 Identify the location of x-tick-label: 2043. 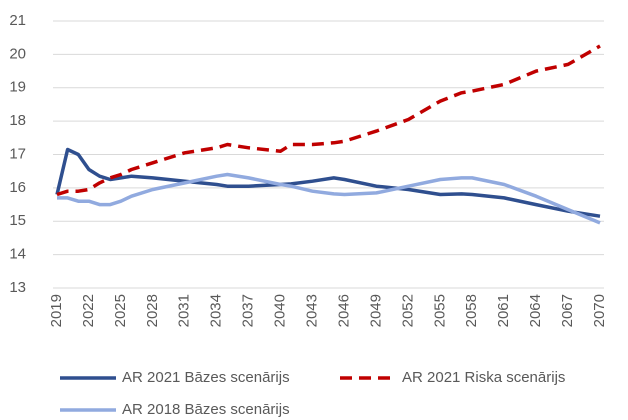
(311, 310).